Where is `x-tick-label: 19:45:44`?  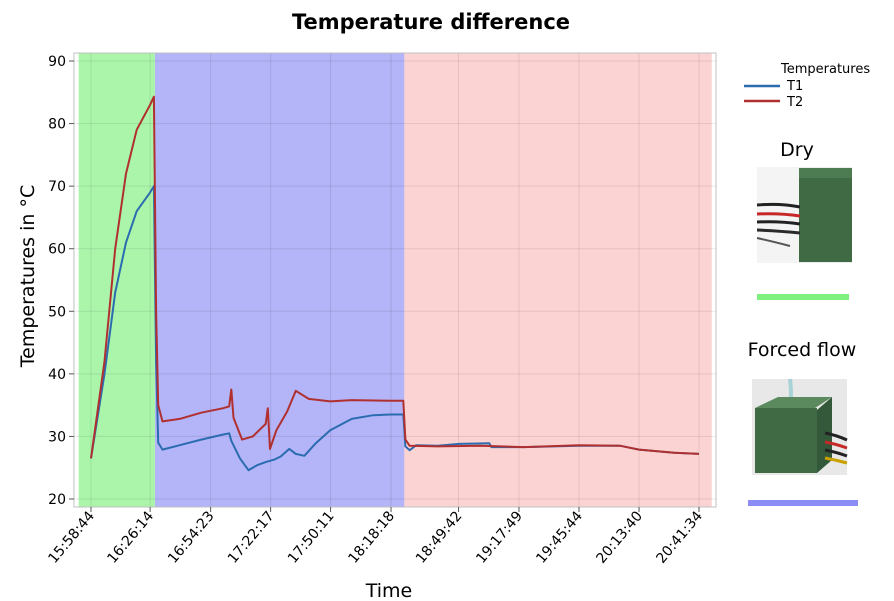
x-tick-label: 19:45:44 is located at coordinates (559, 537).